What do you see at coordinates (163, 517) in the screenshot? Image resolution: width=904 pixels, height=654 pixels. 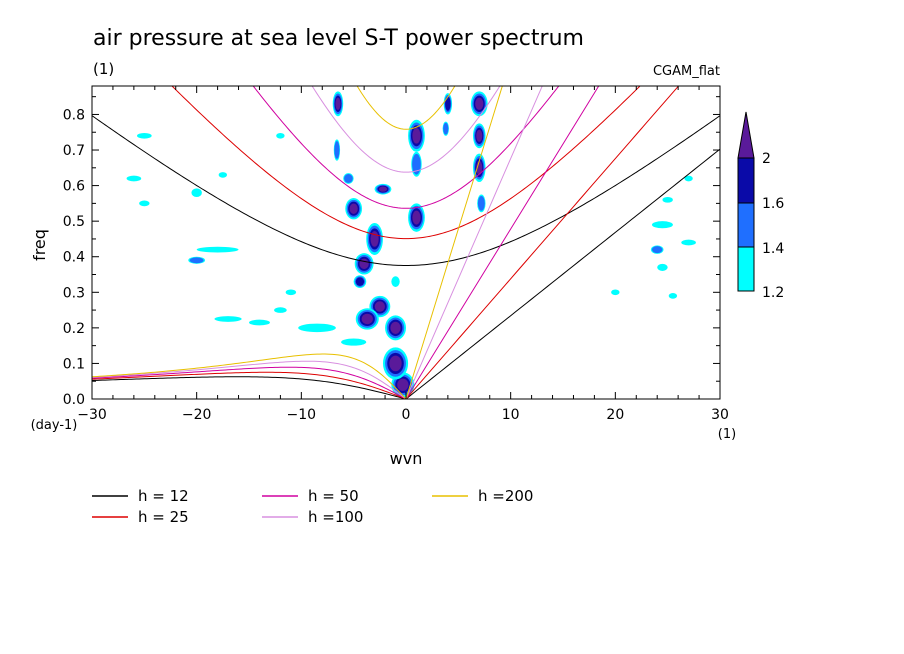 I see `legend-label: h = 25` at bounding box center [163, 517].